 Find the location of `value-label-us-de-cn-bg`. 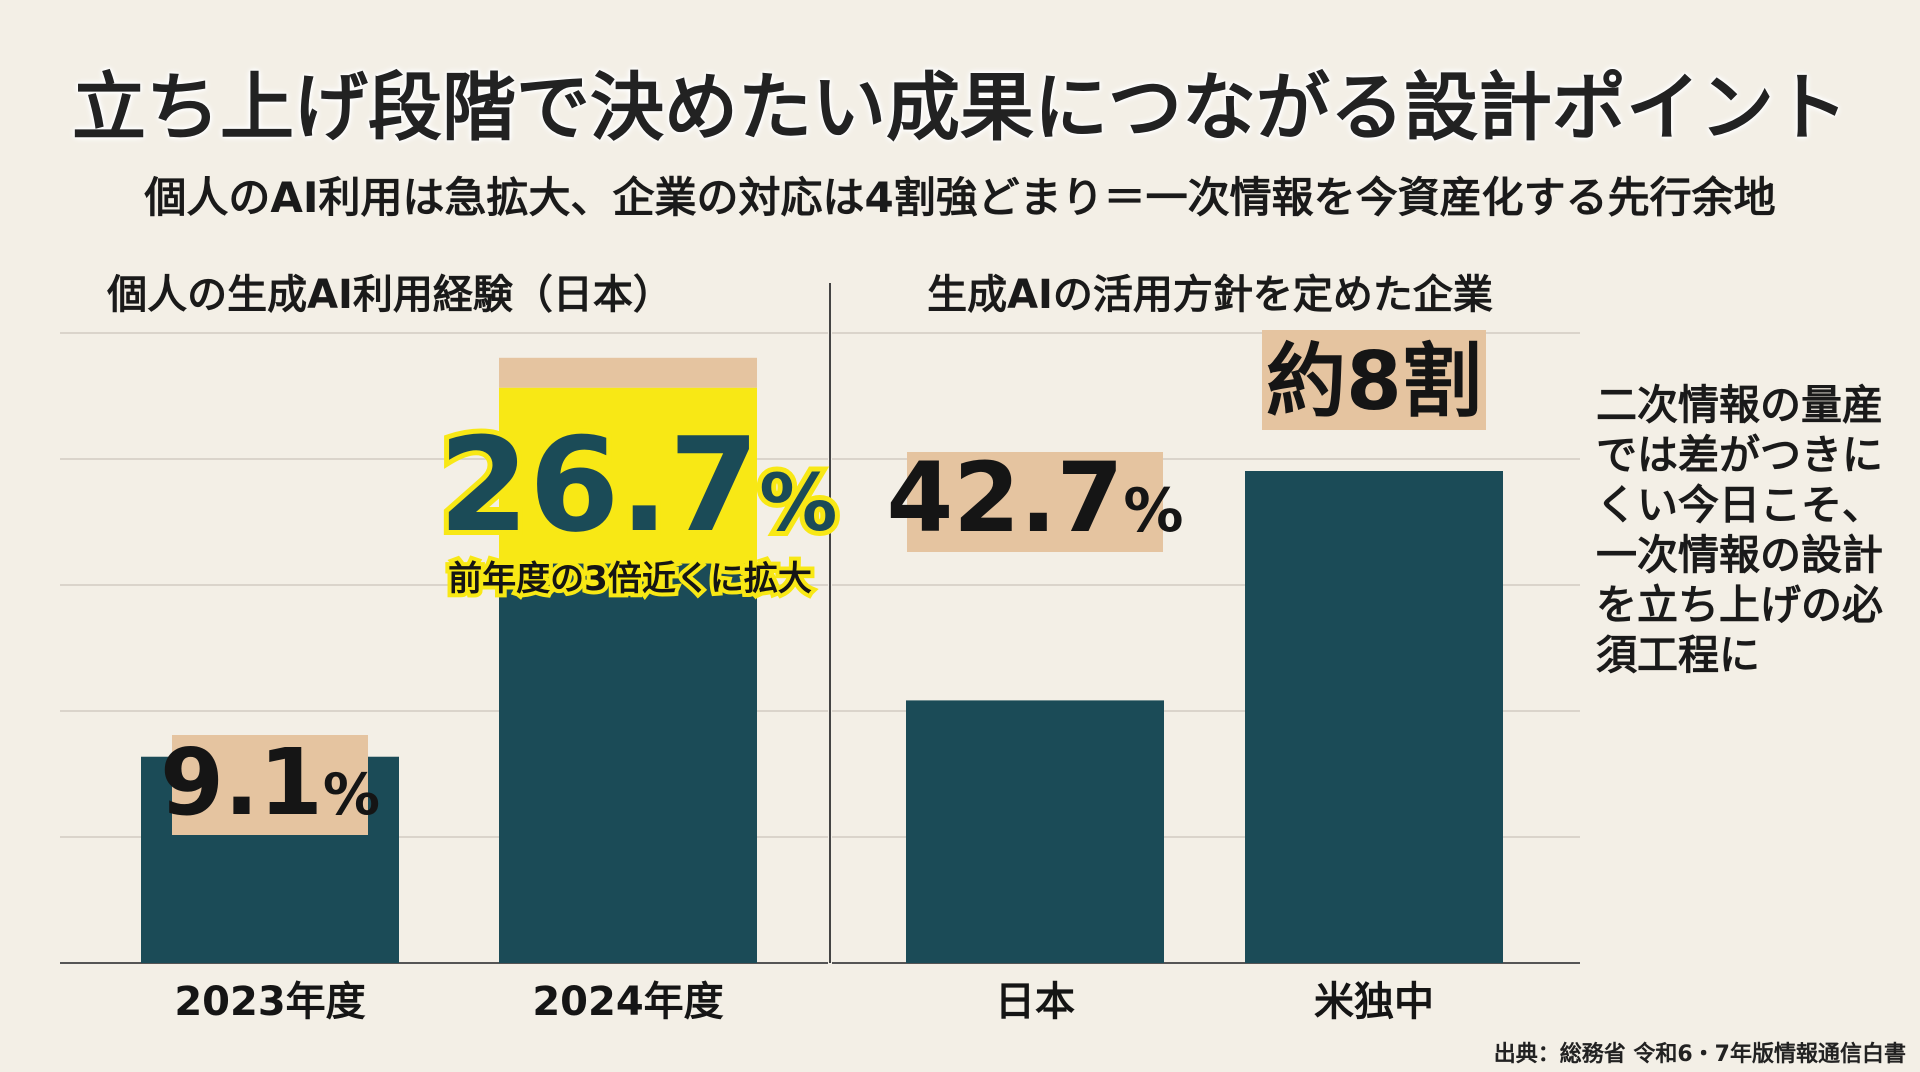

value-label-us-de-cn-bg is located at coordinates (1374, 380).